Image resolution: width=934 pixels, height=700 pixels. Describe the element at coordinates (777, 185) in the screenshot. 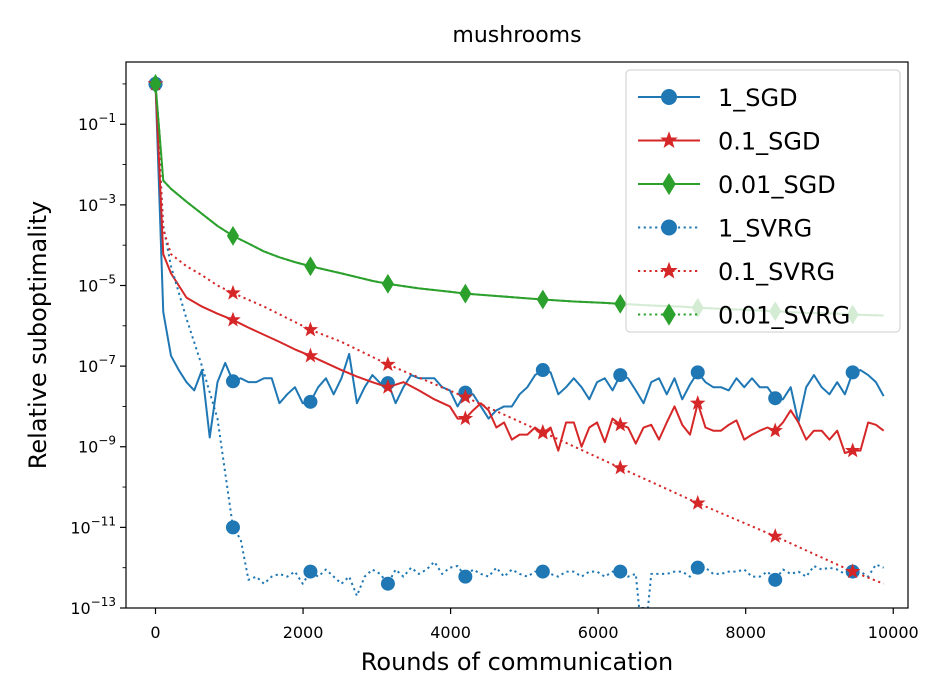

I see `legend-label: 0.01_SGD` at that location.